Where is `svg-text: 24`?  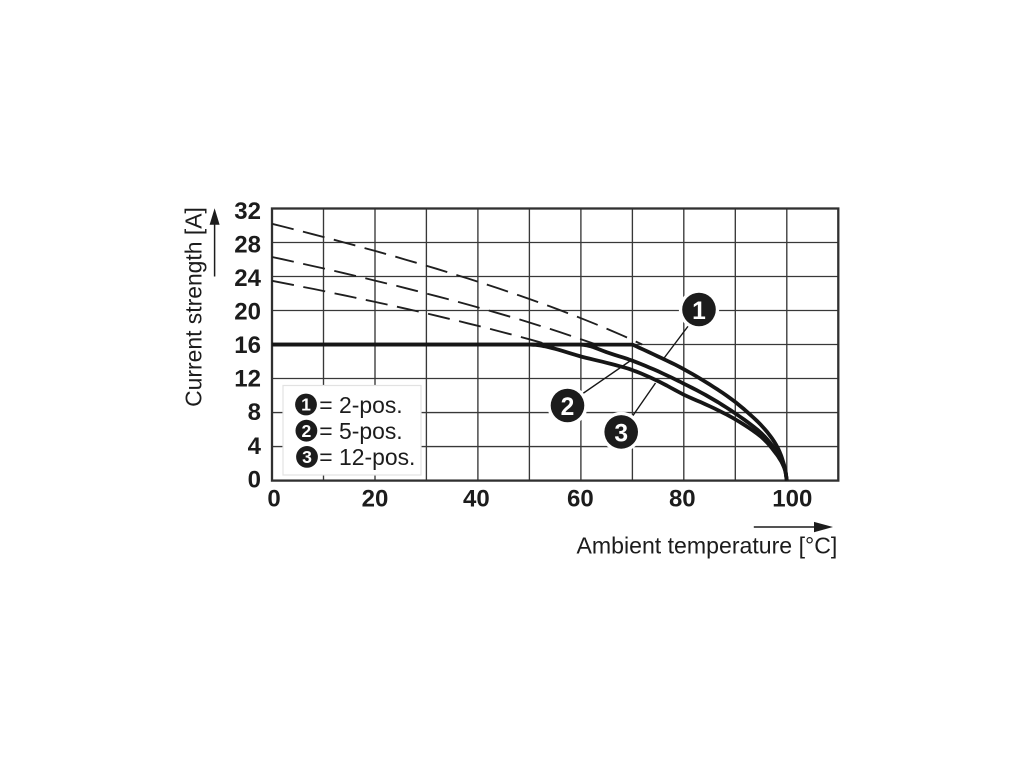 svg-text: 24 is located at coordinates (247, 278).